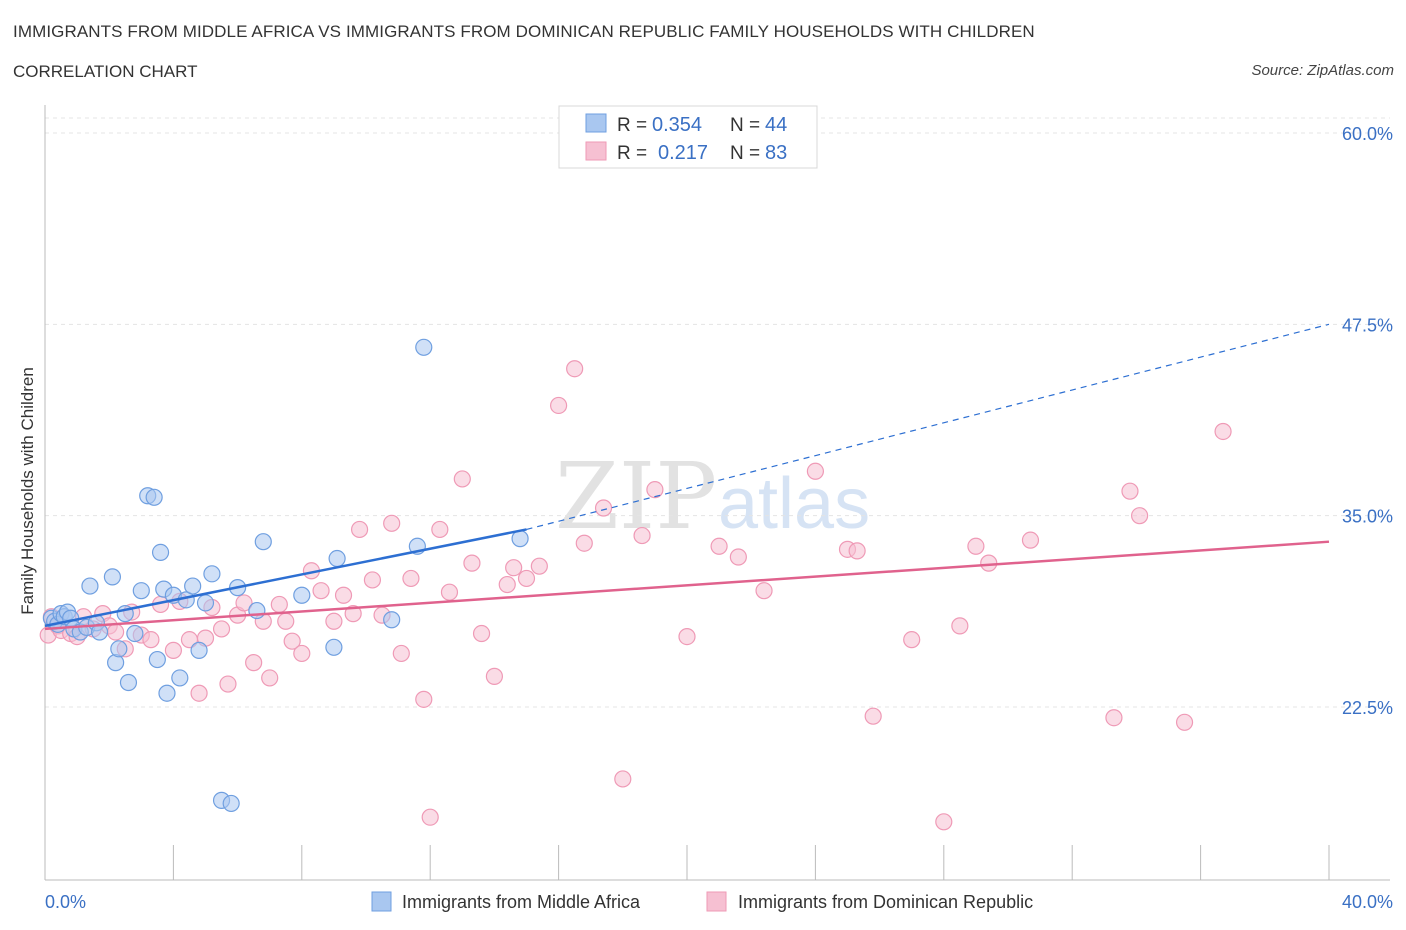  I want to click on x-tick-label-1: 40.0%, so click(1367, 902).